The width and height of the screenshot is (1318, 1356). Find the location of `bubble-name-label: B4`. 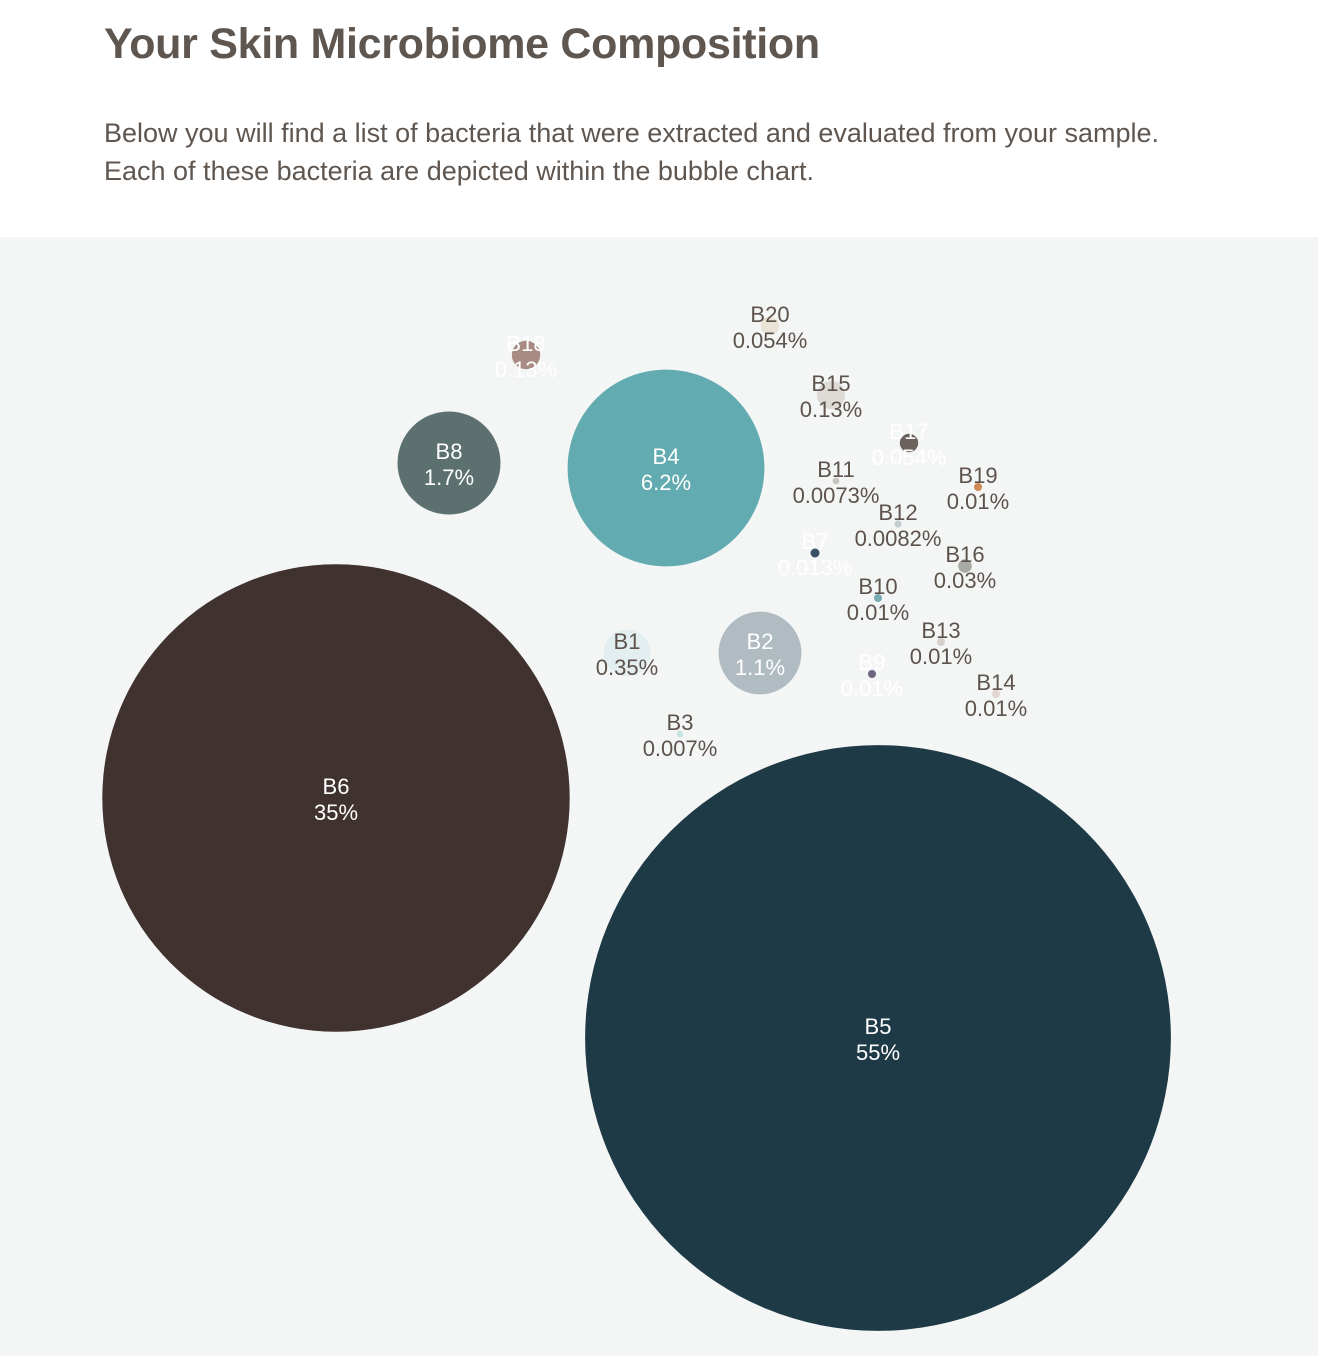

bubble-name-label: B4 is located at coordinates (666, 456).